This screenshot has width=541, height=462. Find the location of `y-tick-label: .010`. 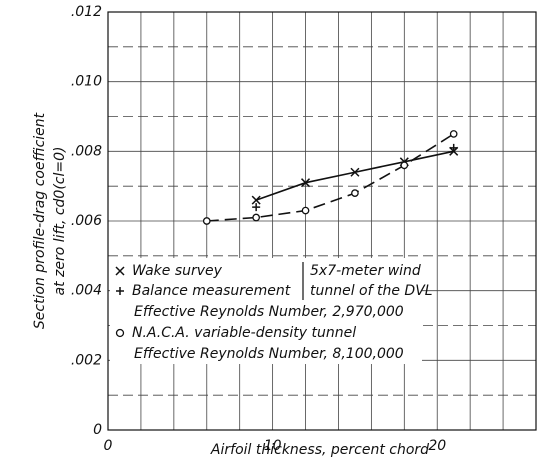

y-tick-label: .010 is located at coordinates (86, 82).